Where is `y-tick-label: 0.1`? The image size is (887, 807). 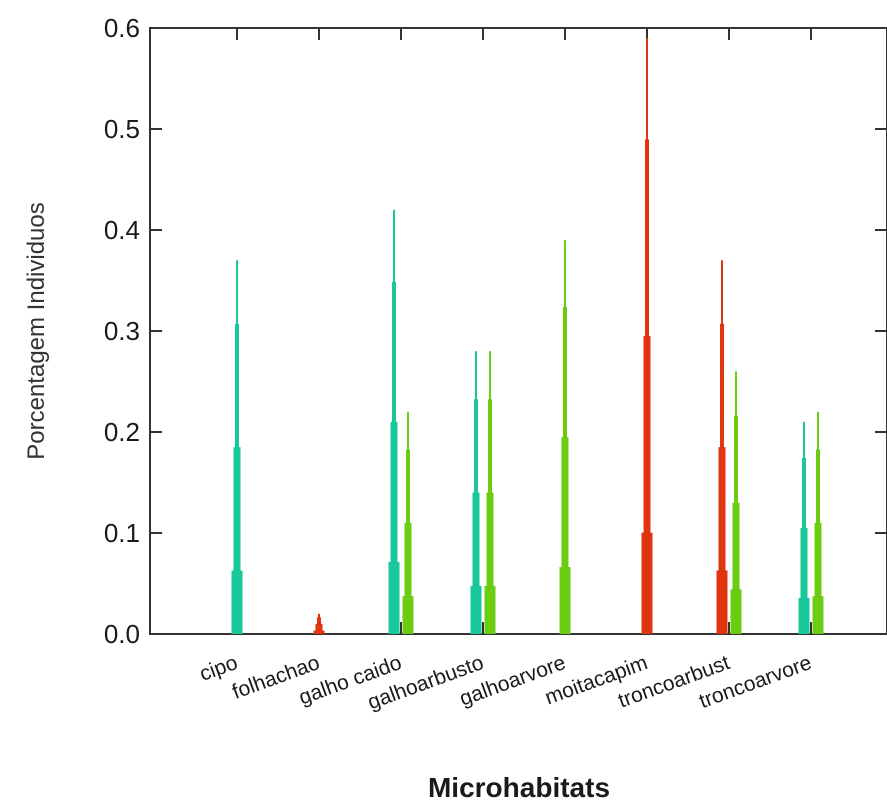 y-tick-label: 0.1 is located at coordinates (122, 533).